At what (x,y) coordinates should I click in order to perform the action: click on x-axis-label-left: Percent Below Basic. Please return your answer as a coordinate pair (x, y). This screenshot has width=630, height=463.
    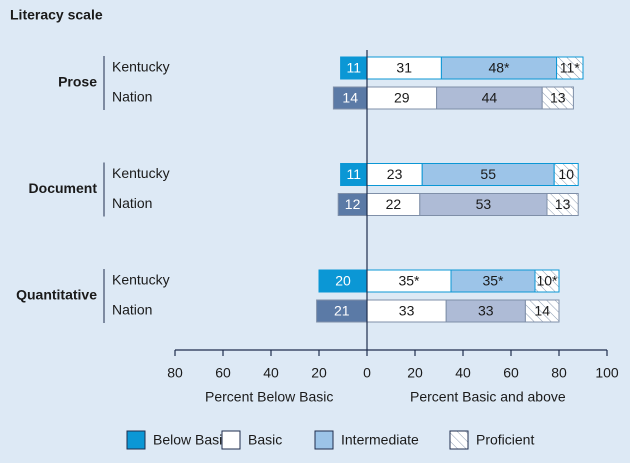
    Looking at the image, I should click on (269, 397).